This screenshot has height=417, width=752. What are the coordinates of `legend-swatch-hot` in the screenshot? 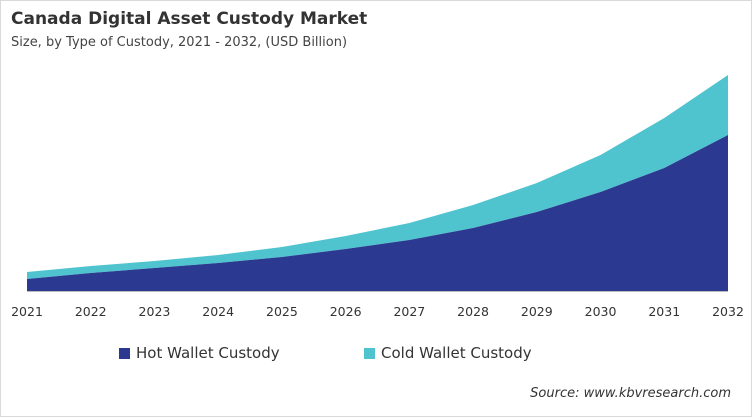 It's located at (124, 353).